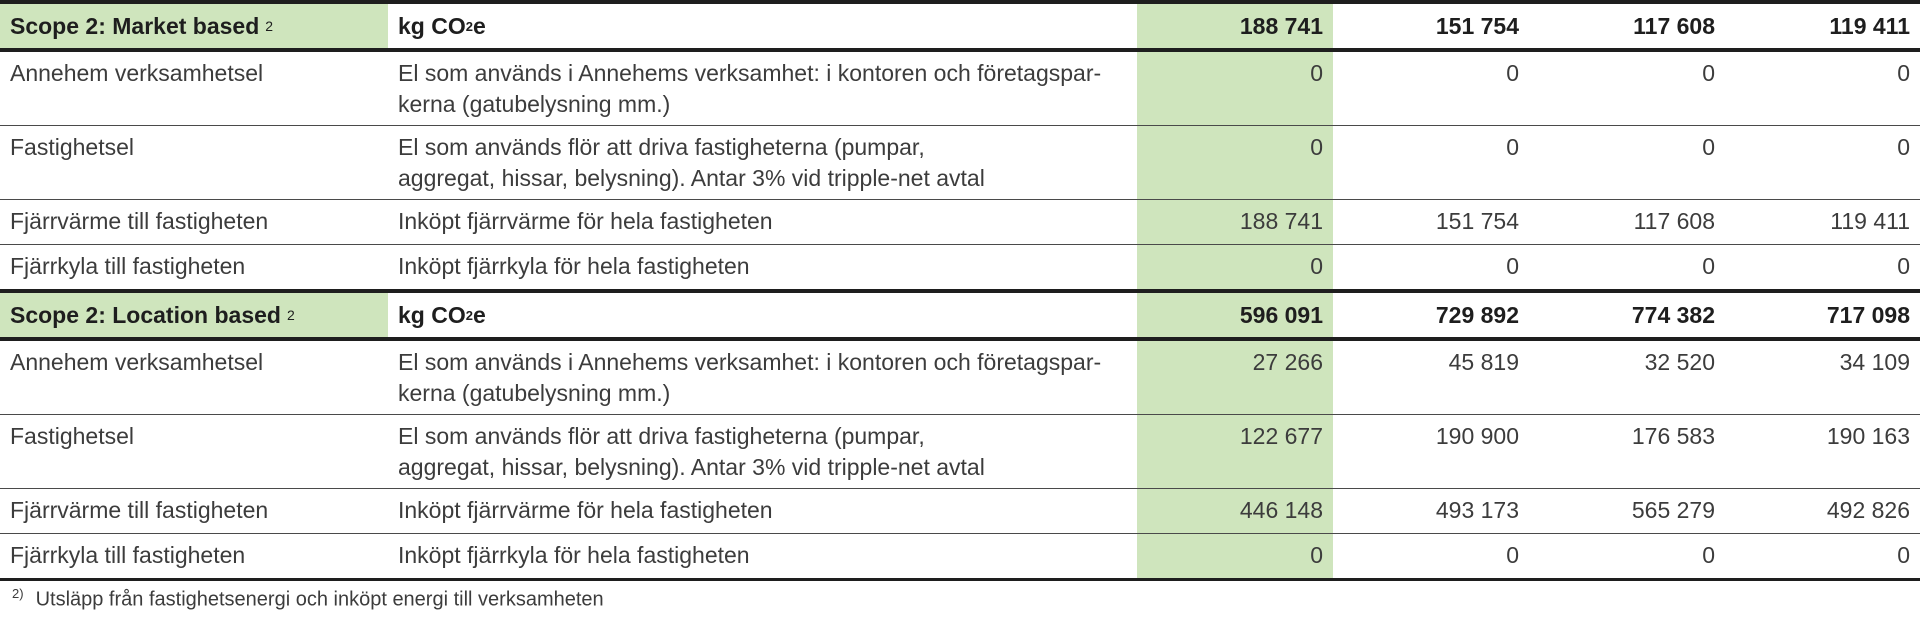 This screenshot has height=628, width=1920. I want to click on total-value: 119 411, so click(1869, 25).